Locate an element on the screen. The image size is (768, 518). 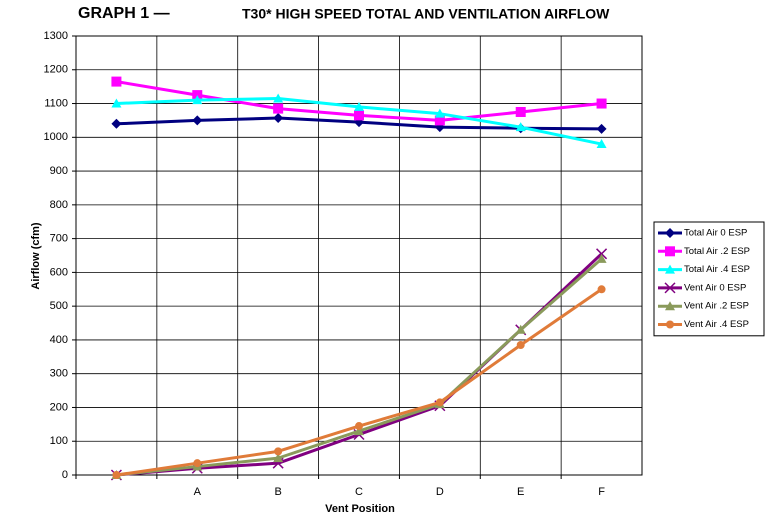
x-axis-label: Vent Position is located at coordinates (360, 509).